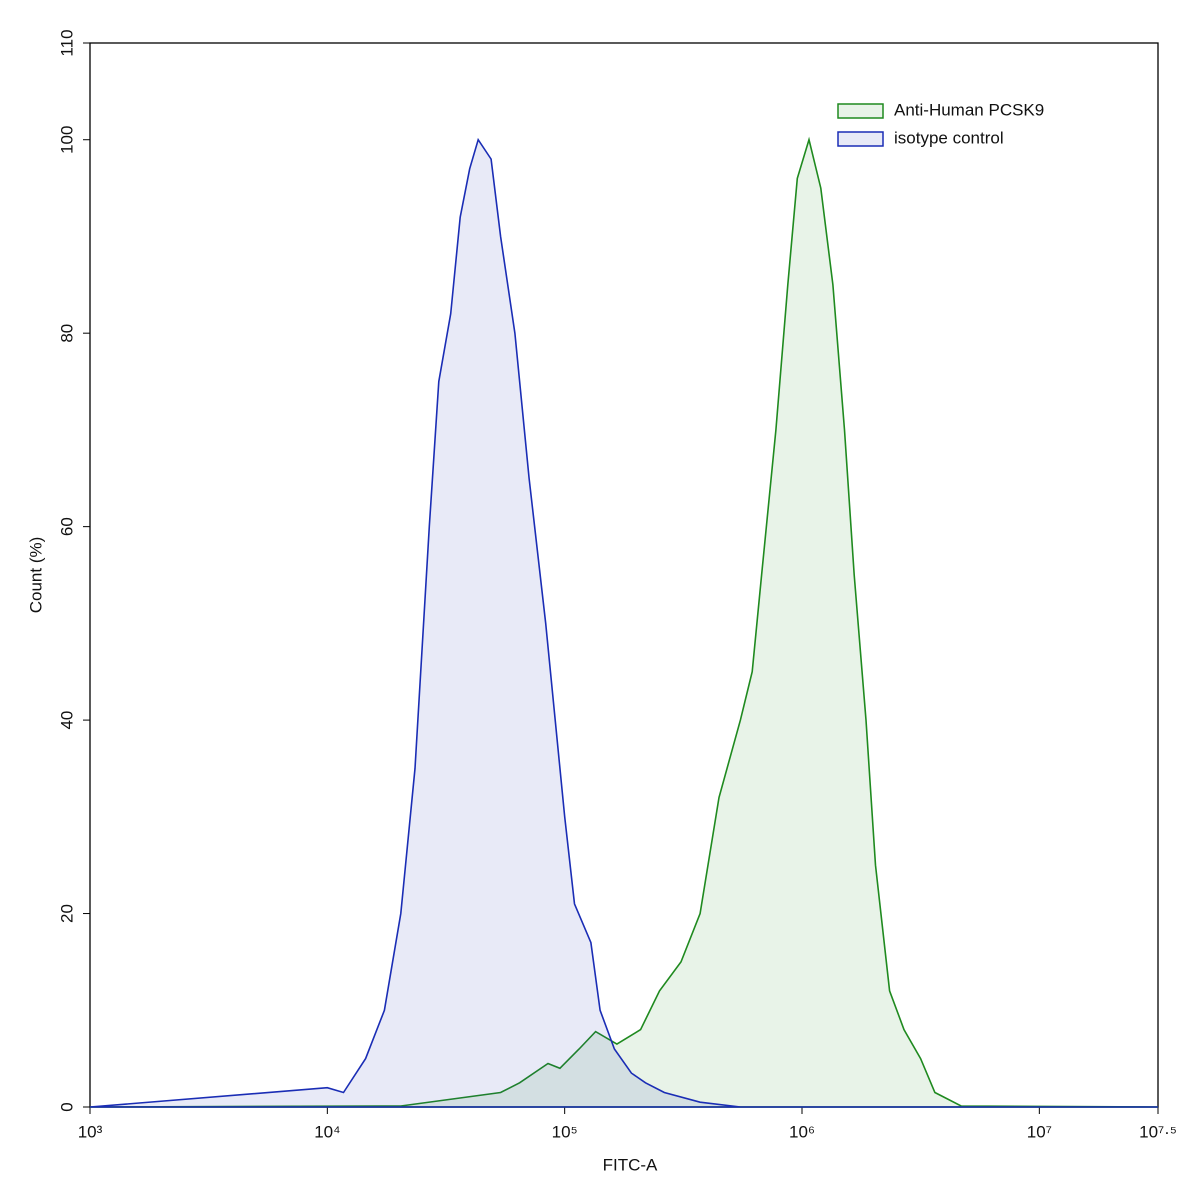  Describe the element at coordinates (66, 913) in the screenshot. I see `y-tick-label: 20` at that location.